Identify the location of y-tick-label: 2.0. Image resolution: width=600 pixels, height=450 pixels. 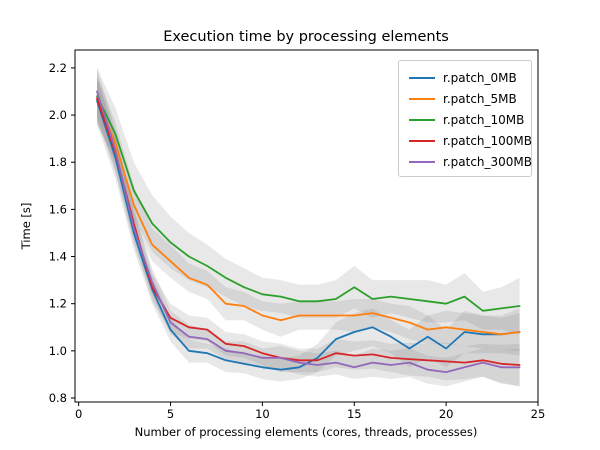
(58, 115).